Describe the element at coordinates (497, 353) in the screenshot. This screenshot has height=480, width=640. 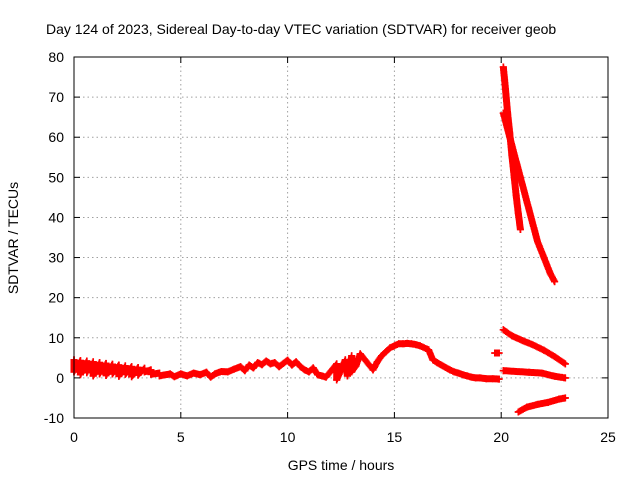
I see `series-isolated-segment` at that location.